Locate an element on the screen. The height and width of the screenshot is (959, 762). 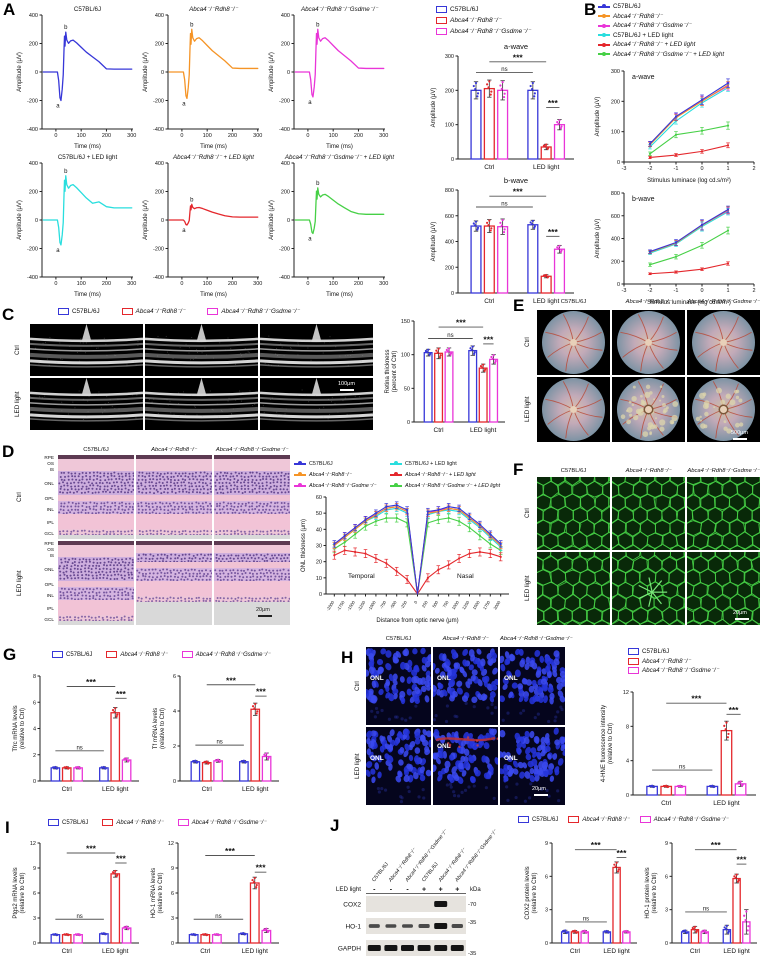
svg-text: Abca4⁻/⁻Rdh8⁻/⁻ is located at coordinates (452, 865).